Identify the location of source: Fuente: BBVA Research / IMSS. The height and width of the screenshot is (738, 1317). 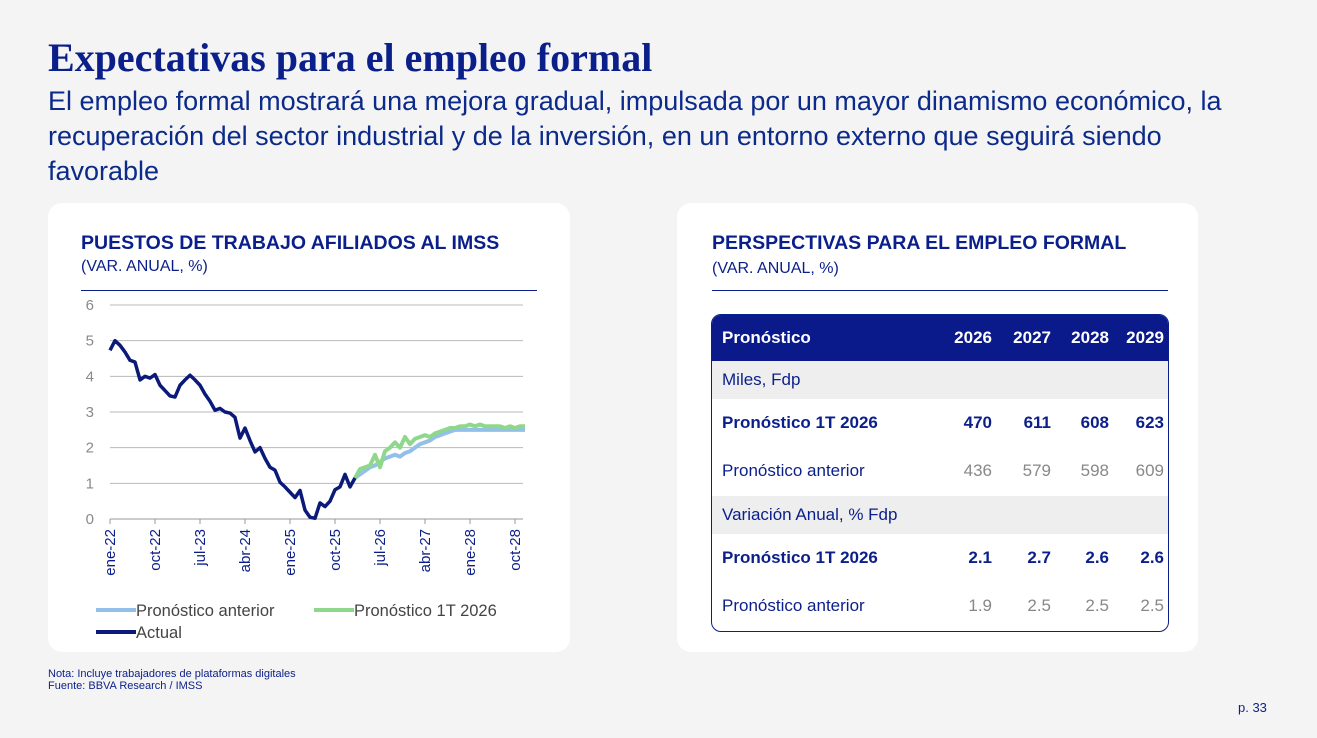
(125, 686).